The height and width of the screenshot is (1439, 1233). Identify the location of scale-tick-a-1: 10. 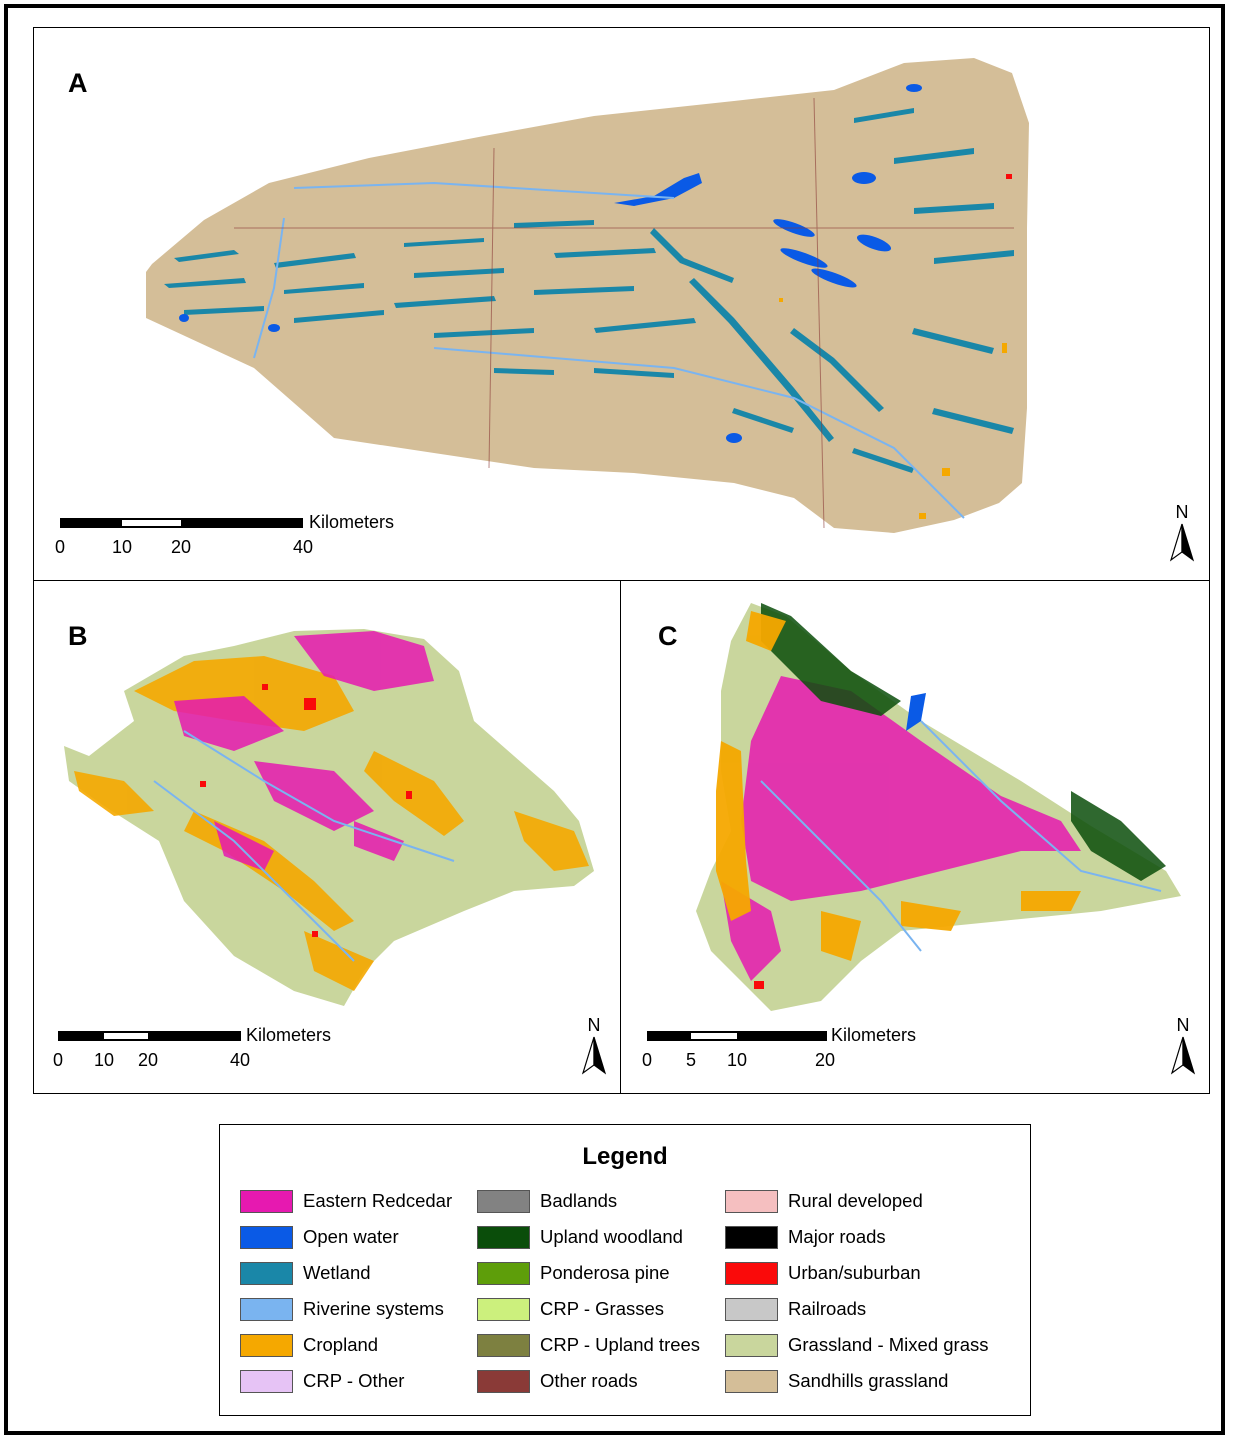
(122, 547).